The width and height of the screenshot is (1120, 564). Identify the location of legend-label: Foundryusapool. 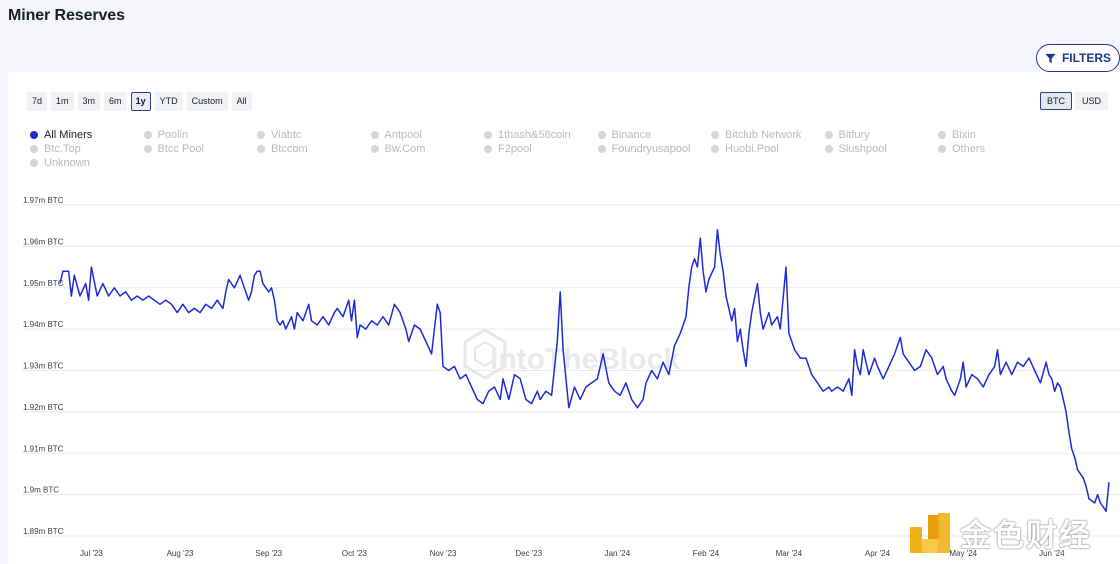
(651, 148).